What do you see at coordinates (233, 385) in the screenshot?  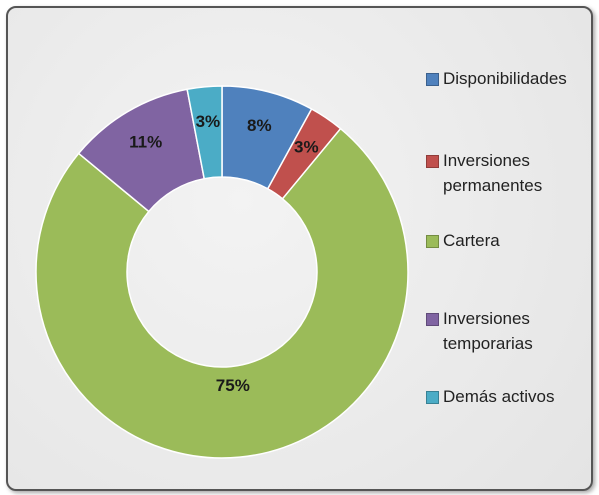 I see `data-label: 75%` at bounding box center [233, 385].